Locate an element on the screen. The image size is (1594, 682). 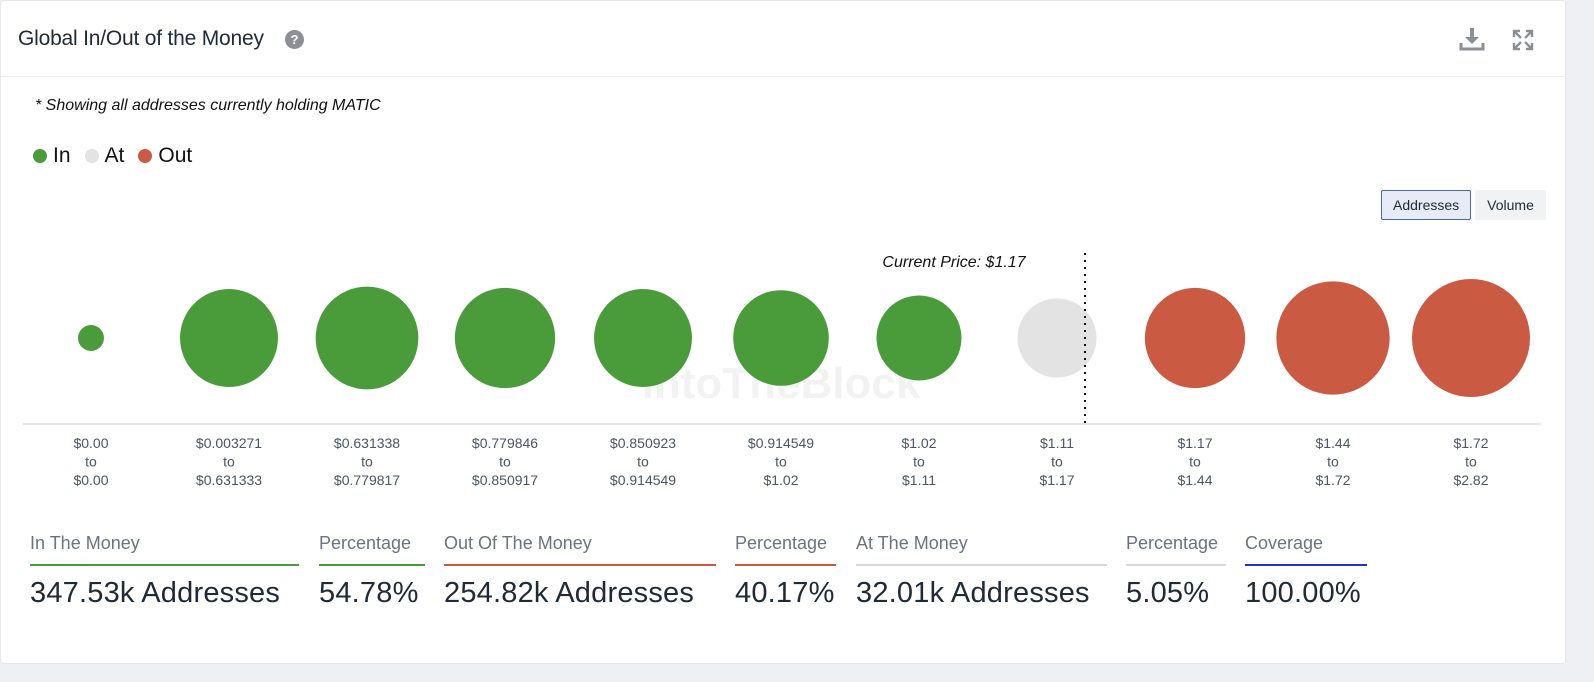
stat-at-the-money: At The Money 32.01k Addresses is located at coordinates (981, 571).